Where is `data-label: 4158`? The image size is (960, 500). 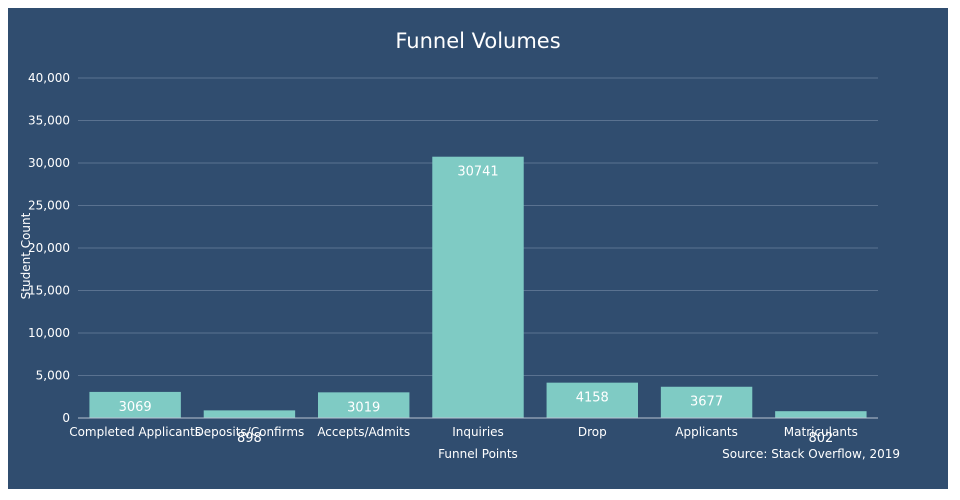
data-label: 4158 is located at coordinates (592, 398).